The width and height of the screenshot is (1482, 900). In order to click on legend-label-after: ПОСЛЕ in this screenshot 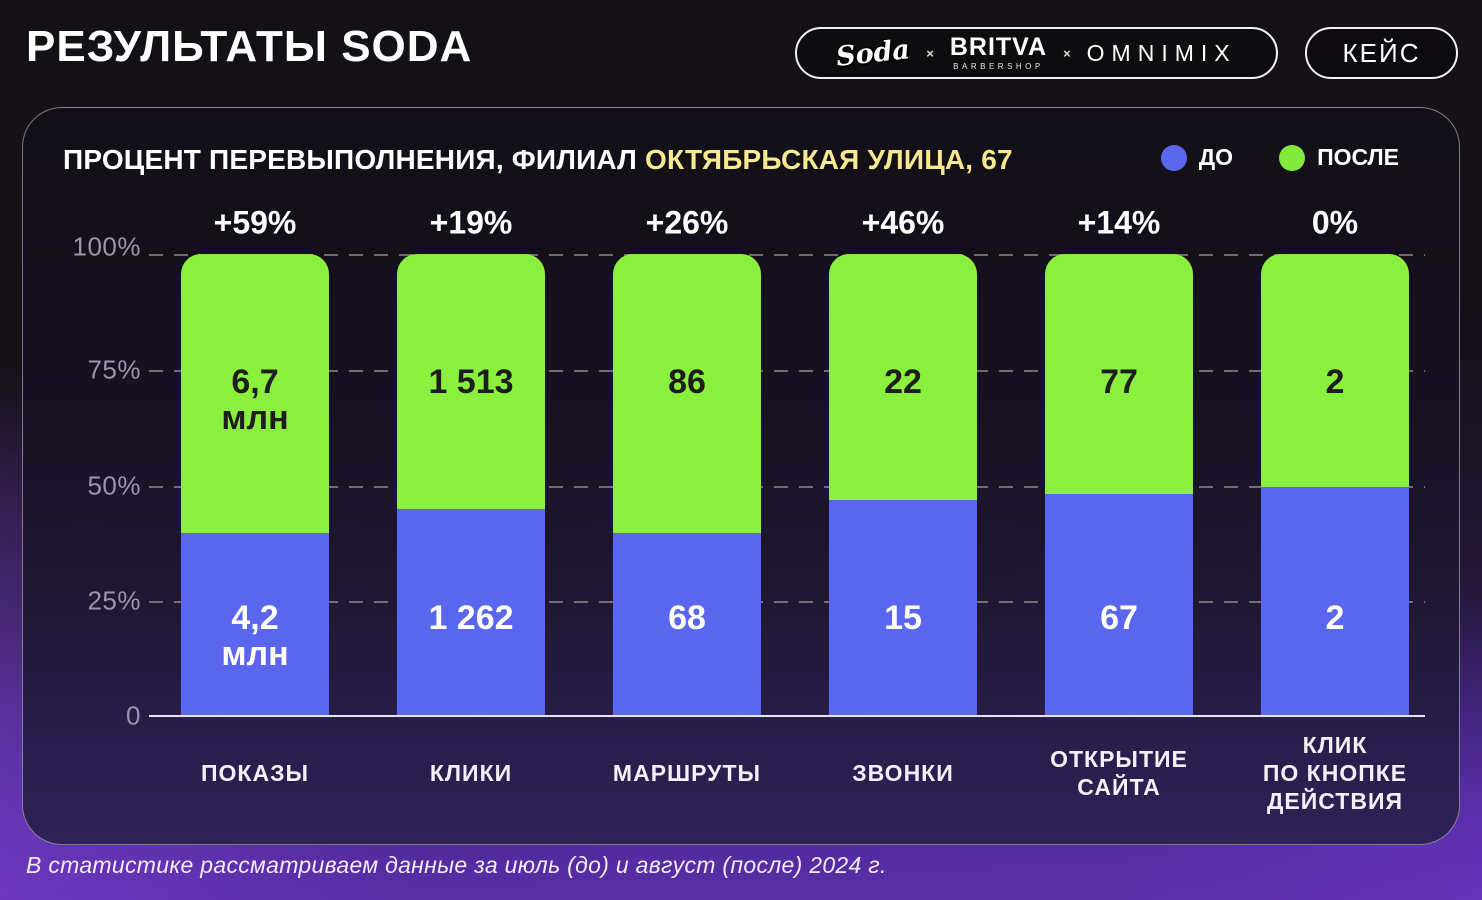, I will do `click(1358, 157)`.